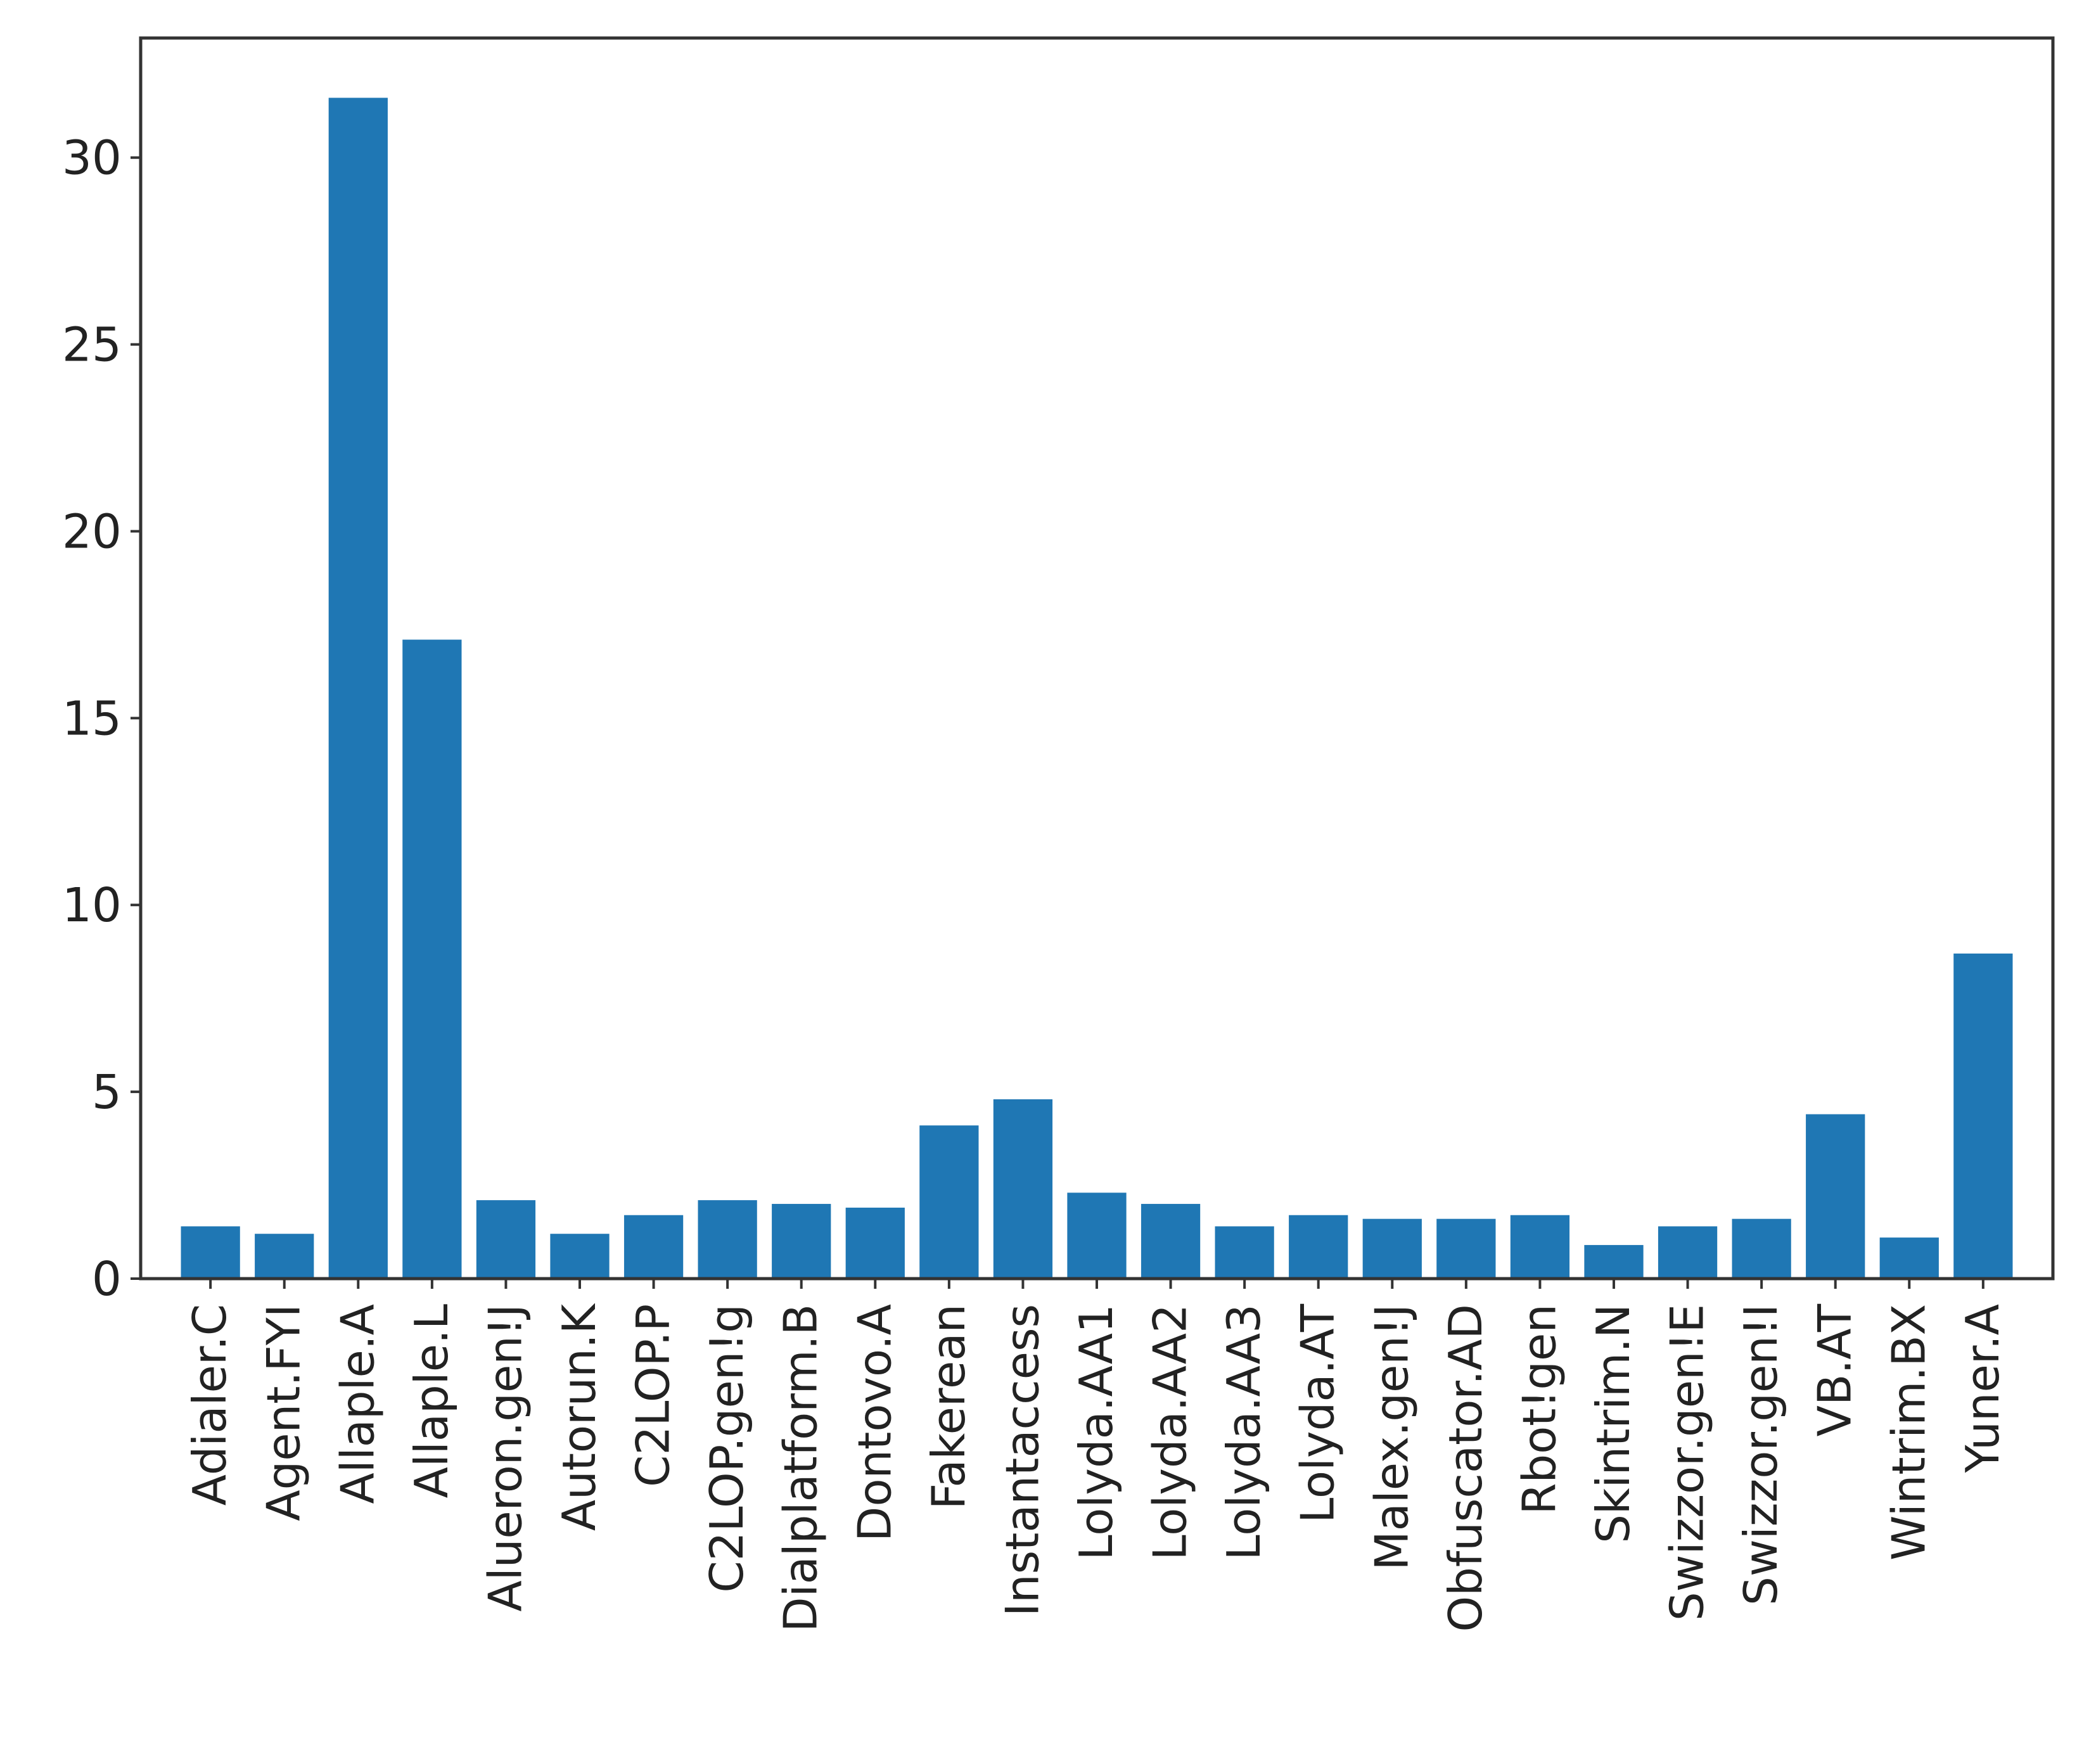 The width and height of the screenshot is (2077, 1764). I want to click on x-tick-label: Instantaccess, so click(1022, 1460).